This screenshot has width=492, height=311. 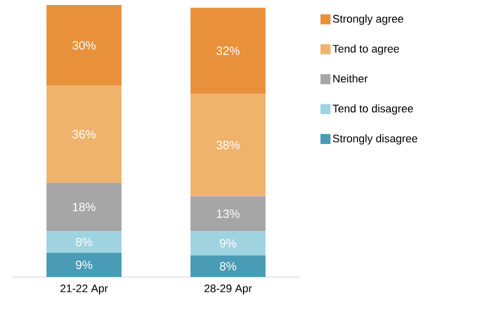 I want to click on legend-label: Tend to disagree, so click(x=372, y=109).